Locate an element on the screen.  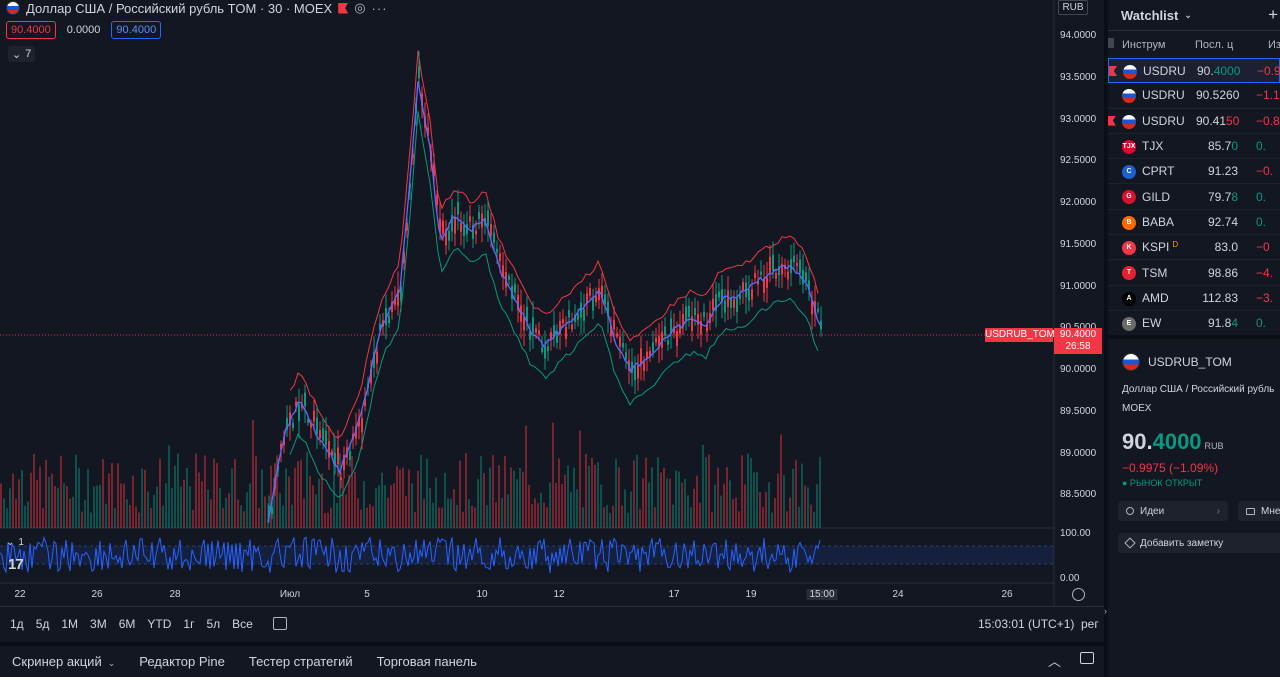
watchlist-header: Watchlist ⌄ + is located at coordinates (1194, 15).